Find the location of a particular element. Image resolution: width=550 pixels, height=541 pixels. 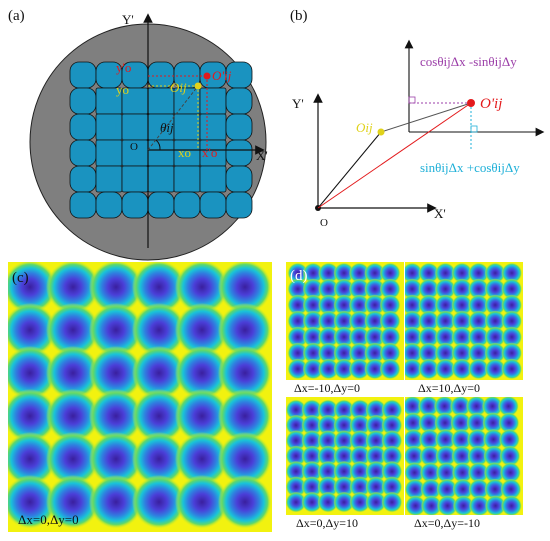

spot-grid-d3 is located at coordinates (344, 456).